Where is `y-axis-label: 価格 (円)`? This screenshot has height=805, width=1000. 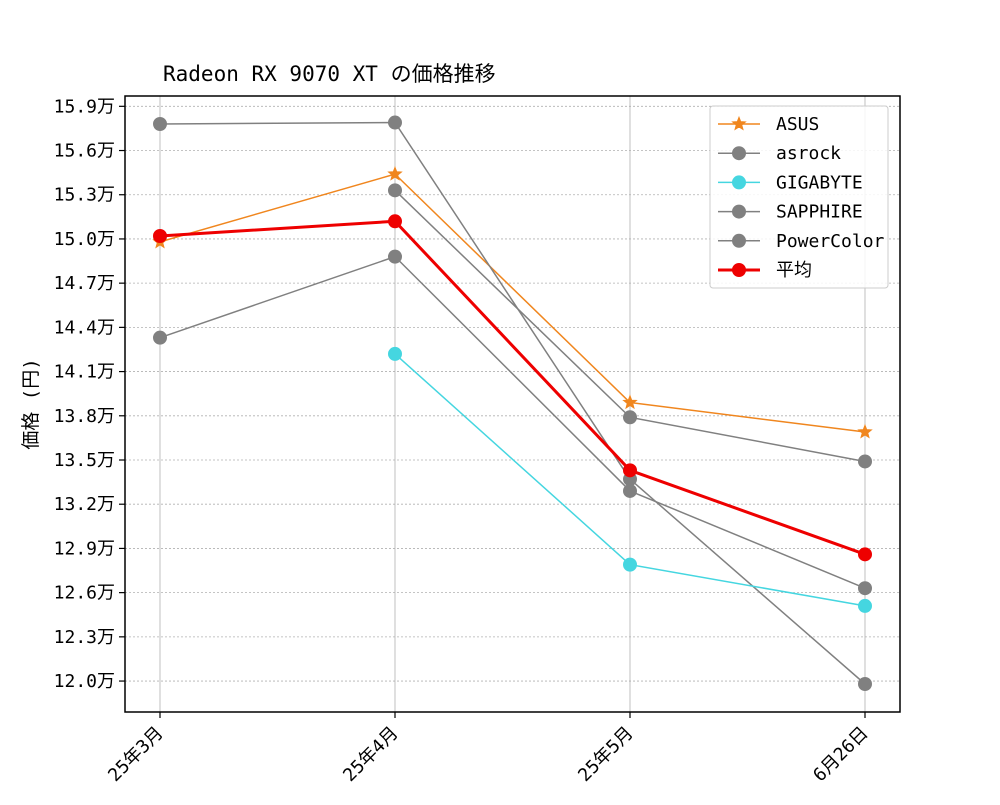
y-axis-label: 価格 (円) is located at coordinates (31, 403).